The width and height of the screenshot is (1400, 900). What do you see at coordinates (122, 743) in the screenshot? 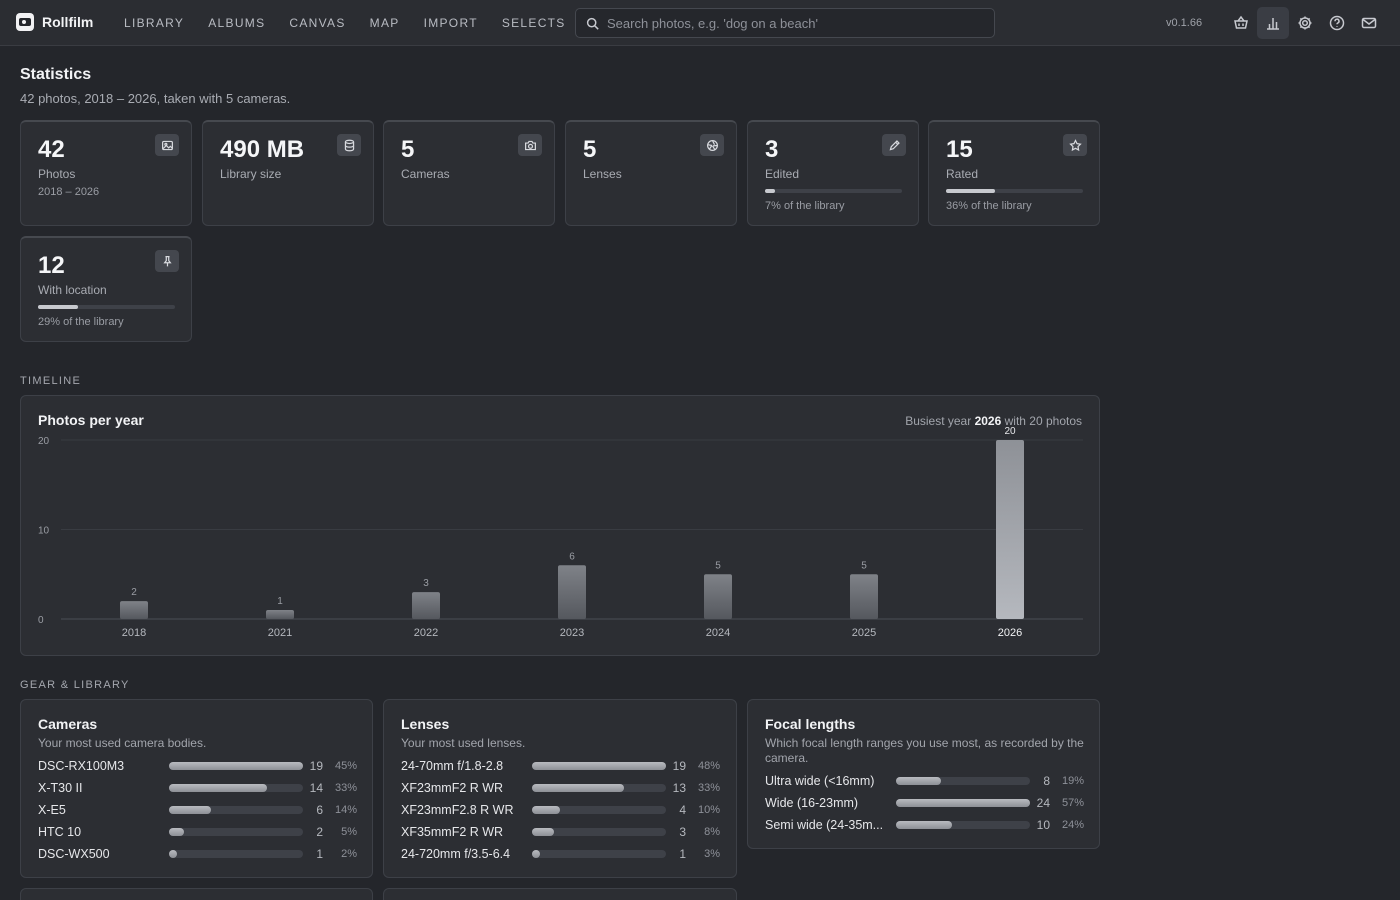
I see `panel-description: Your most used camera bodies.` at bounding box center [122, 743].